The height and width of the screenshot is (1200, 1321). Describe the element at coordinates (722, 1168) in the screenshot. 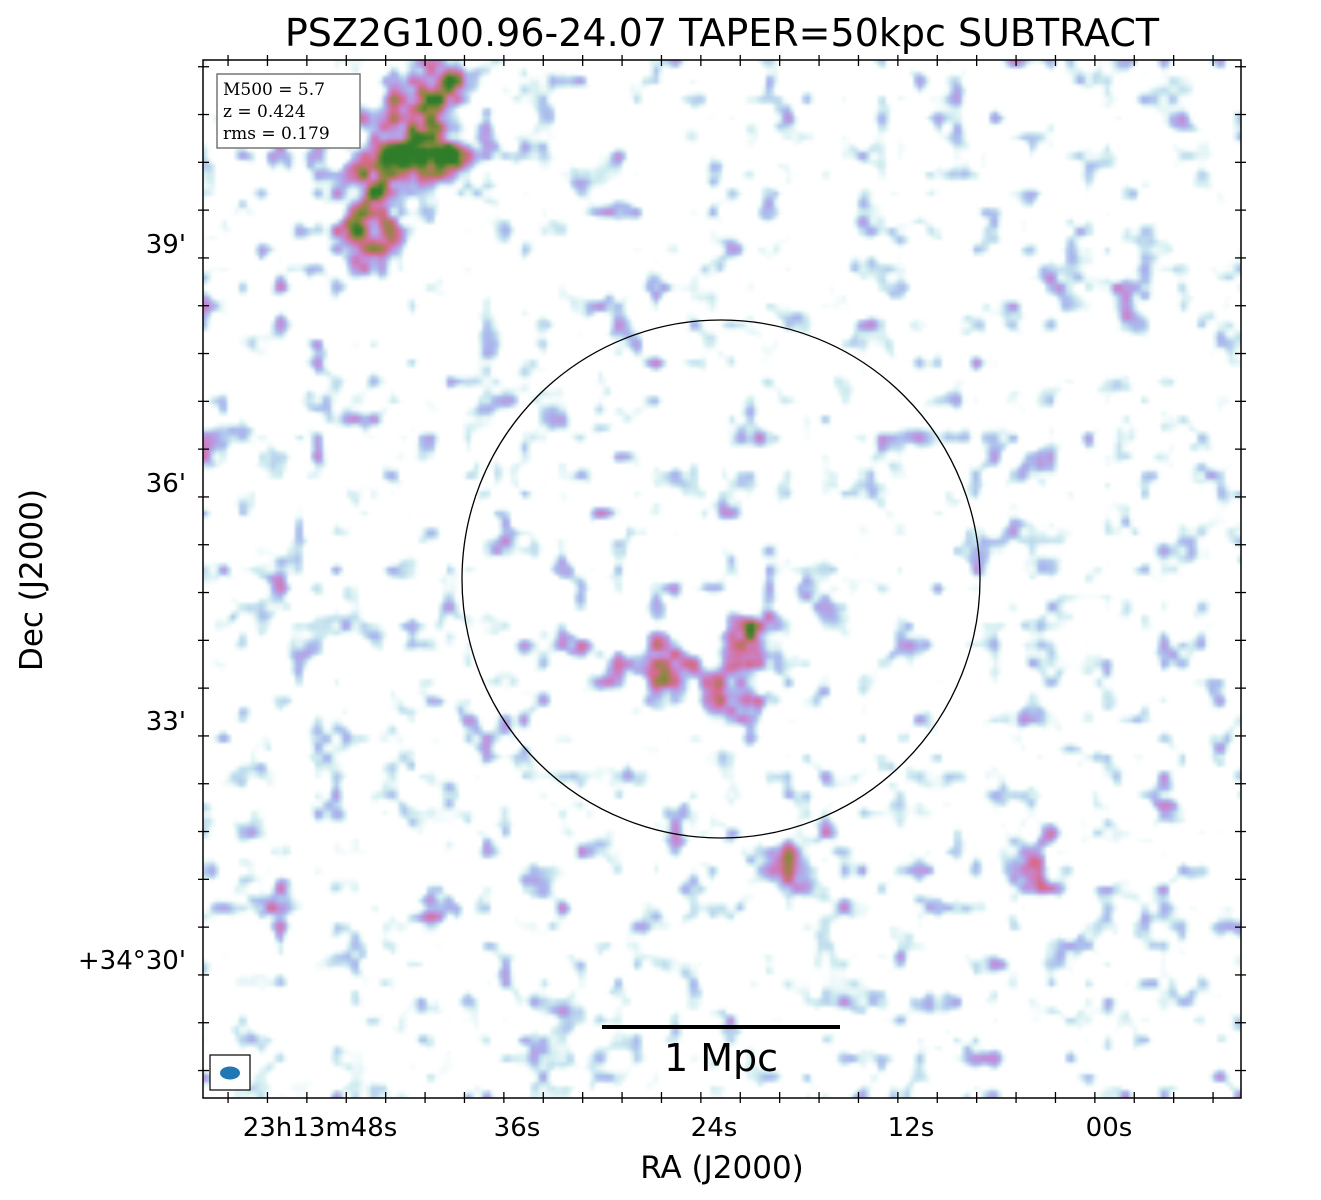

I see `x-axis-label: RA (J2000)` at that location.